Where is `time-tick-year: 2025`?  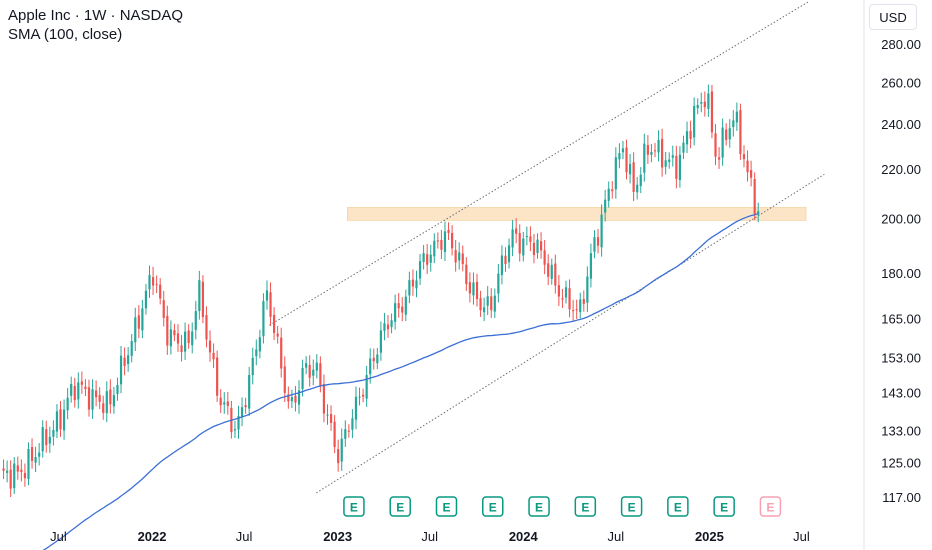
time-tick-year: 2025 is located at coordinates (709, 536).